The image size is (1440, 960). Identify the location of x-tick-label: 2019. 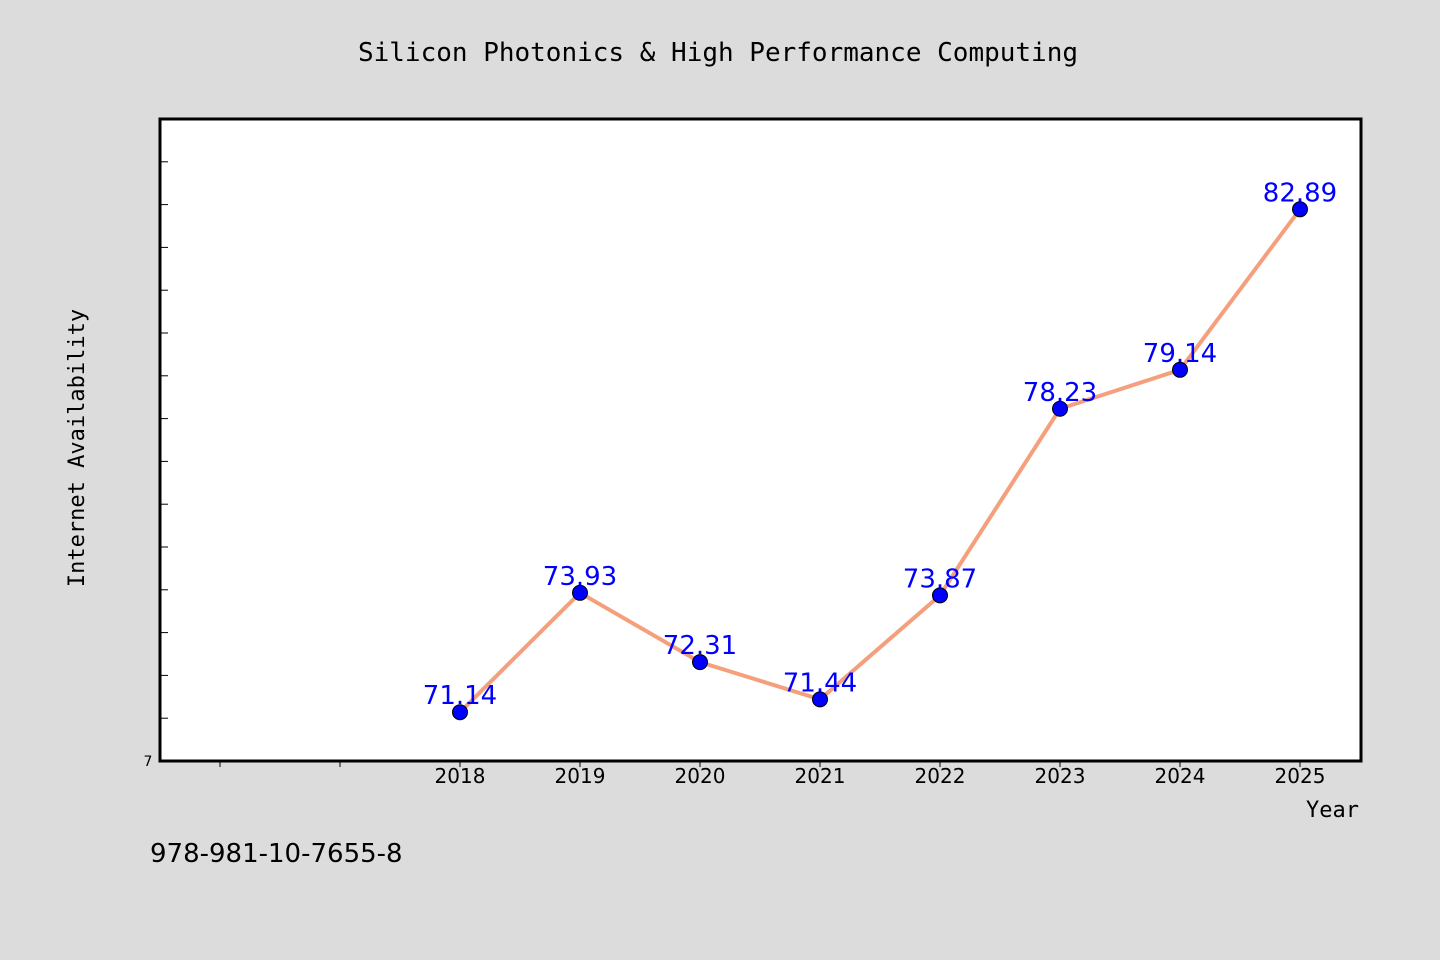
(580, 776).